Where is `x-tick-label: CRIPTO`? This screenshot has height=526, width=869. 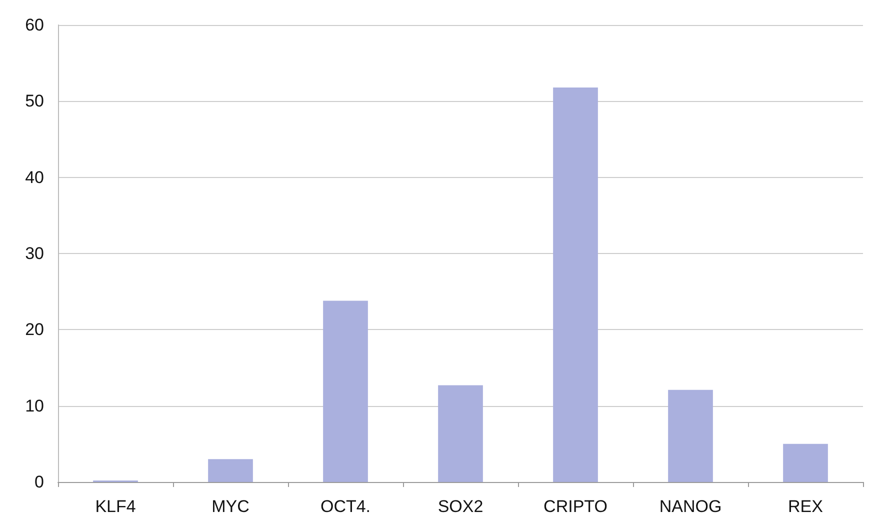
x-tick-label: CRIPTO is located at coordinates (576, 506).